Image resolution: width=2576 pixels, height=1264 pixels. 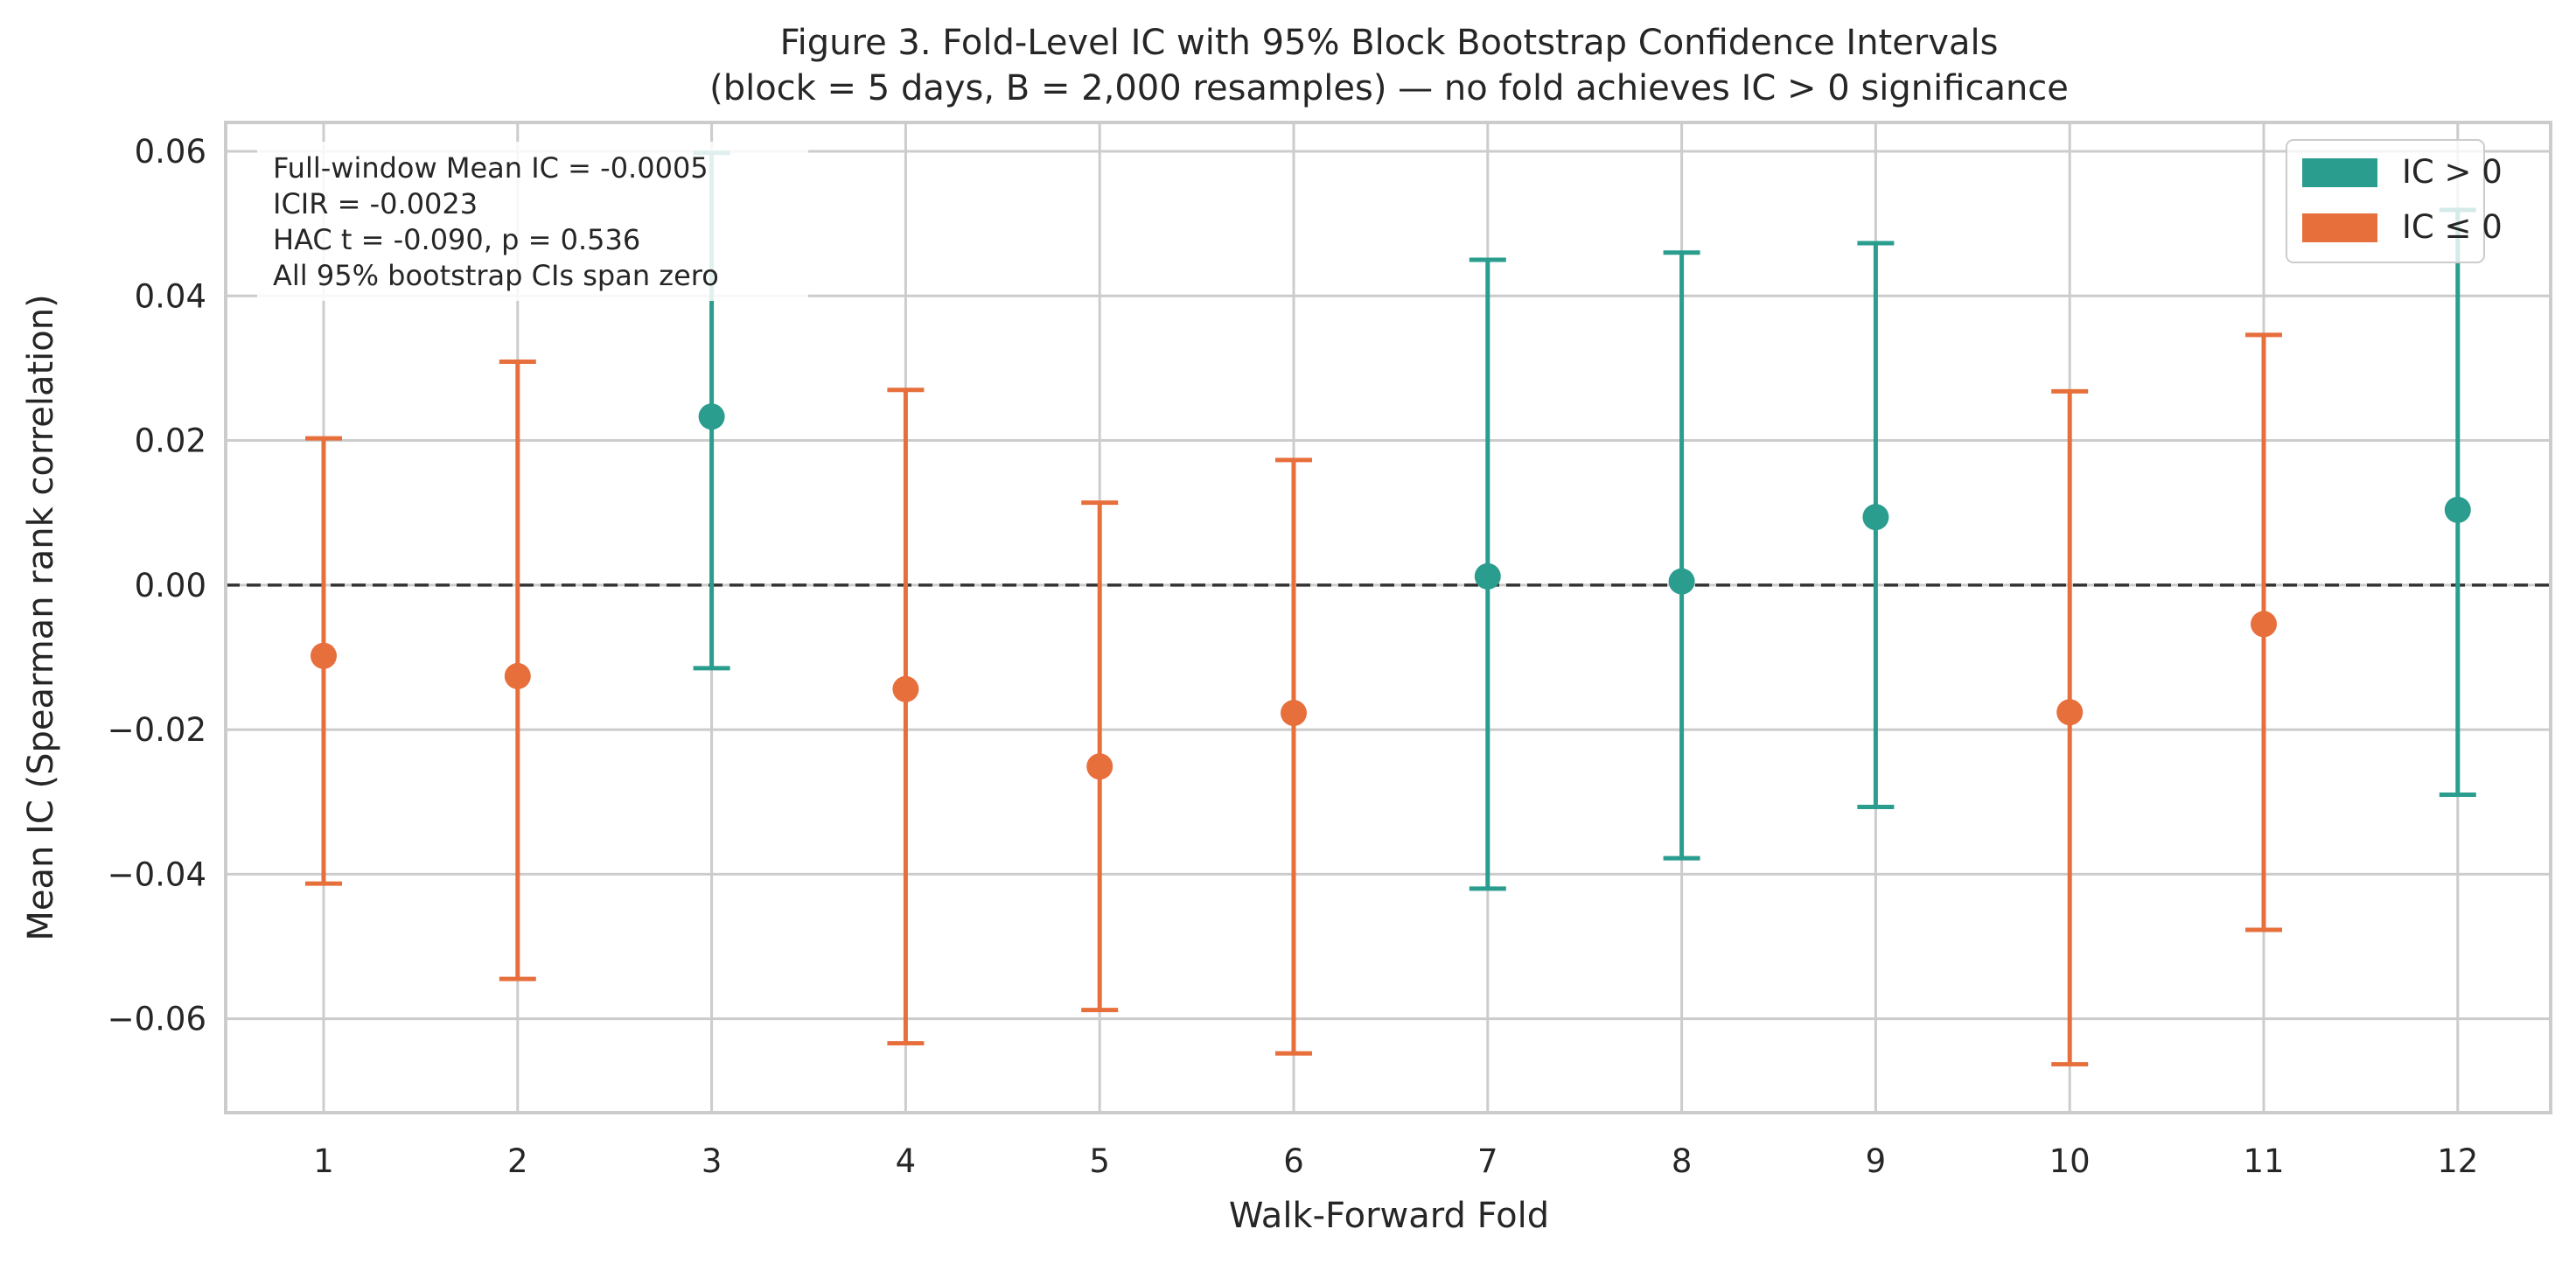 I want to click on y-tick-label: 0.02, so click(x=170, y=441).